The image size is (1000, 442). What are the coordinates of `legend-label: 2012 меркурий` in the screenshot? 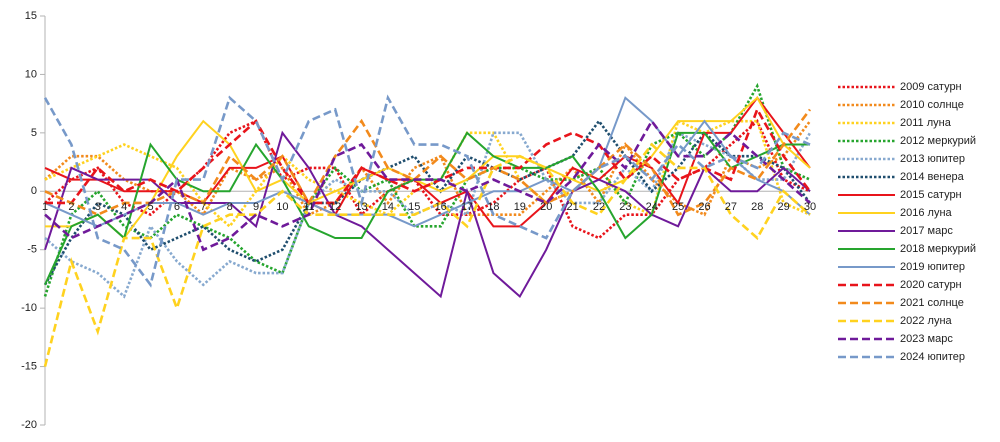 It's located at (938, 141).